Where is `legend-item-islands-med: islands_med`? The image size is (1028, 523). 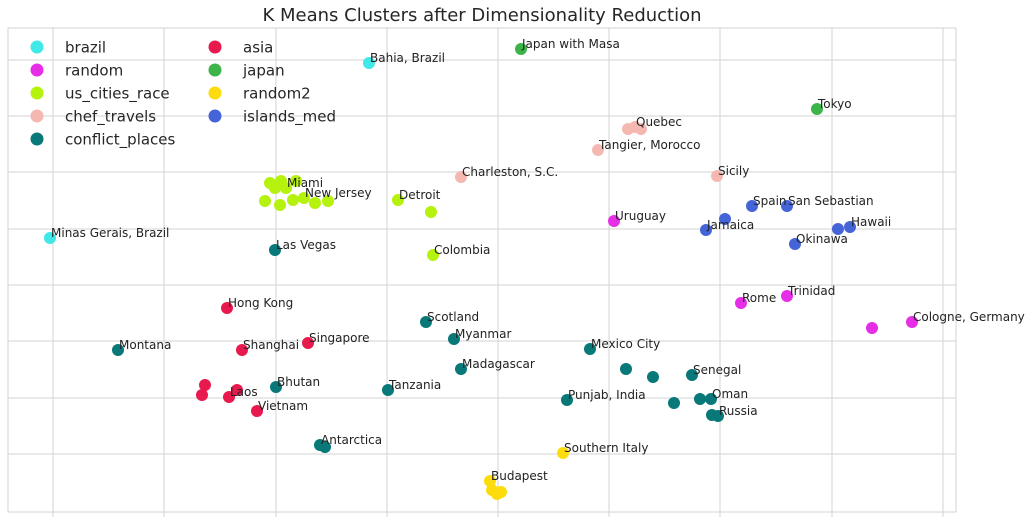
legend-item-islands-med: islands_med is located at coordinates (272, 117).